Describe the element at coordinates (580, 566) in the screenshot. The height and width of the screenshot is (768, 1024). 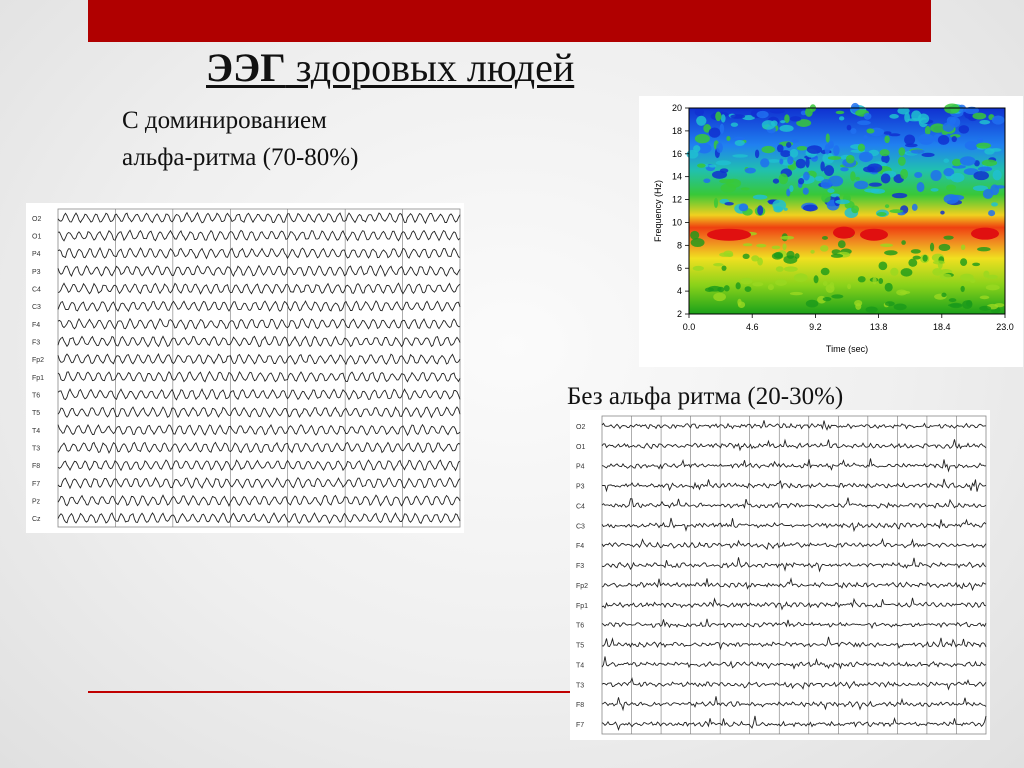
I see `eeg-channel-label: F3` at that location.